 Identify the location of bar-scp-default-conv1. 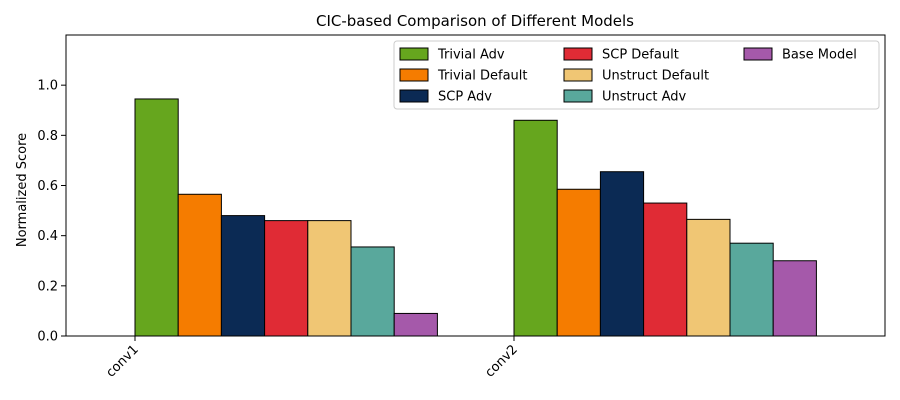
(286, 278).